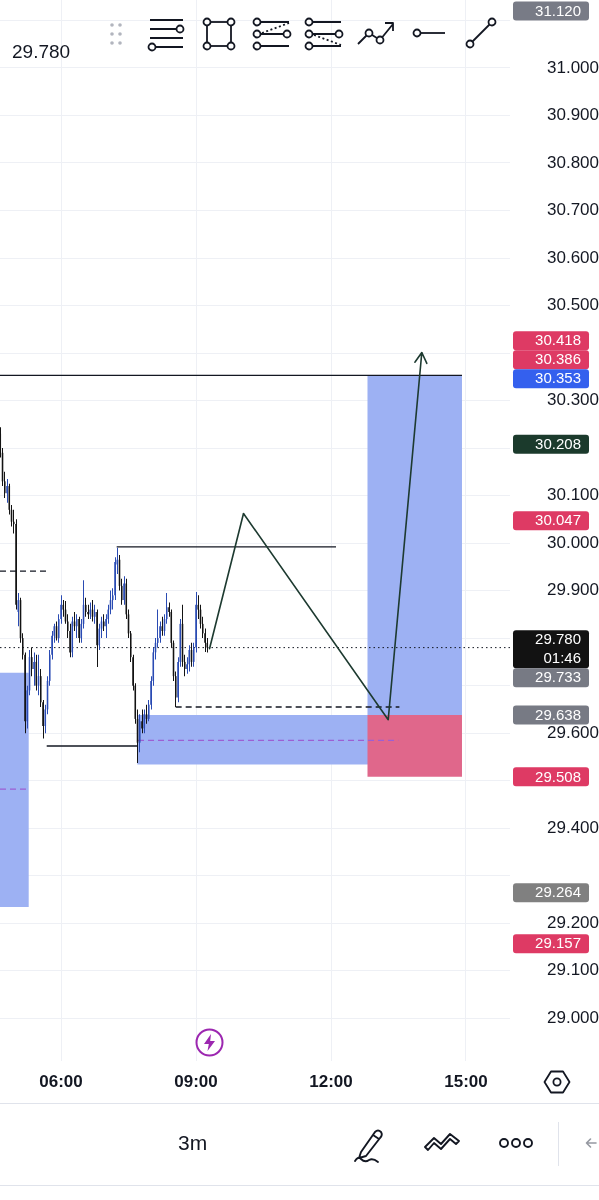 This screenshot has width=599, height=1200. Describe the element at coordinates (573, 1017) in the screenshot. I see `y-tick-label: 29.000` at that location.